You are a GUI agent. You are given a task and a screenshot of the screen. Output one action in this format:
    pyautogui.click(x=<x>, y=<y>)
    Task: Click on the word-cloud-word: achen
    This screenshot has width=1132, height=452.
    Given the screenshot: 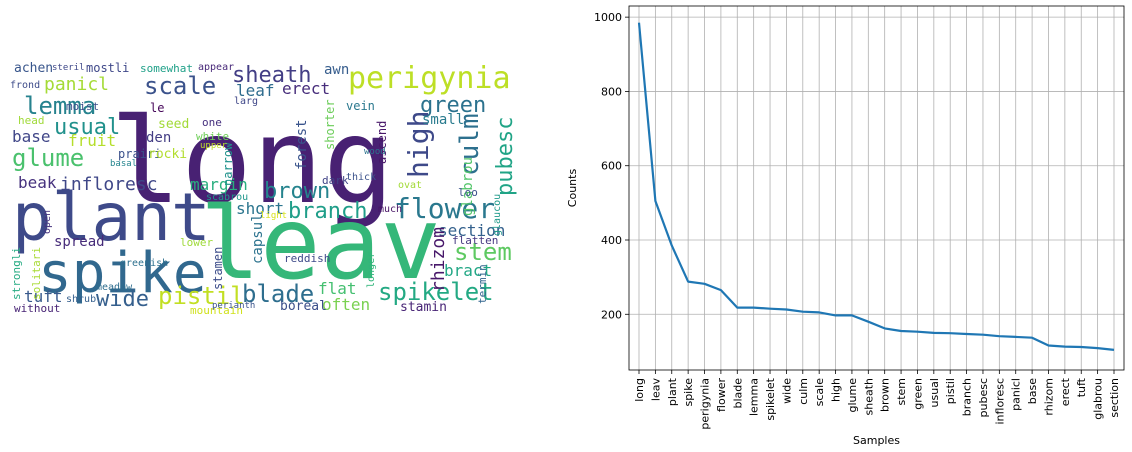 What is the action you would take?
    pyautogui.click(x=33, y=68)
    